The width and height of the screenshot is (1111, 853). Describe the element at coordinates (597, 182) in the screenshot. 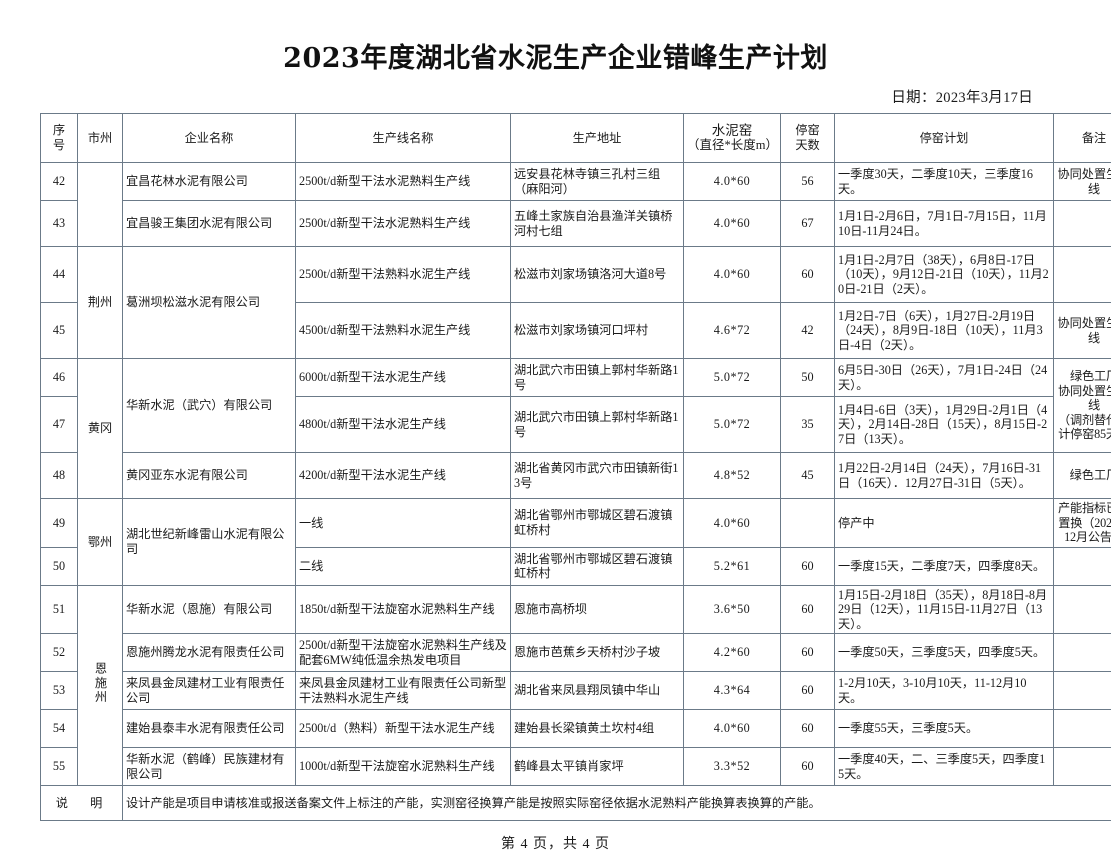

I see `cell-address: 远安县花林寺镇三孔村三组（麻阳河）` at that location.